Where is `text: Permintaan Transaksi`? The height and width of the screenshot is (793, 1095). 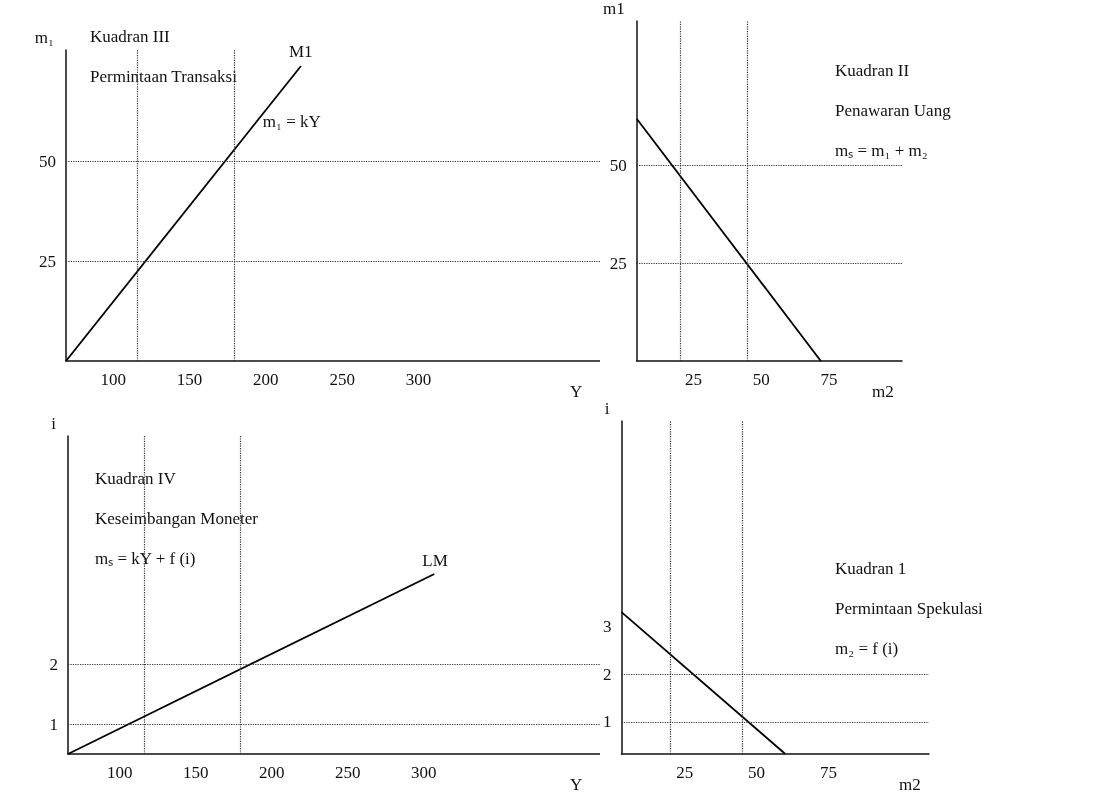
text: Permintaan Transaksi is located at coordinates (164, 76).